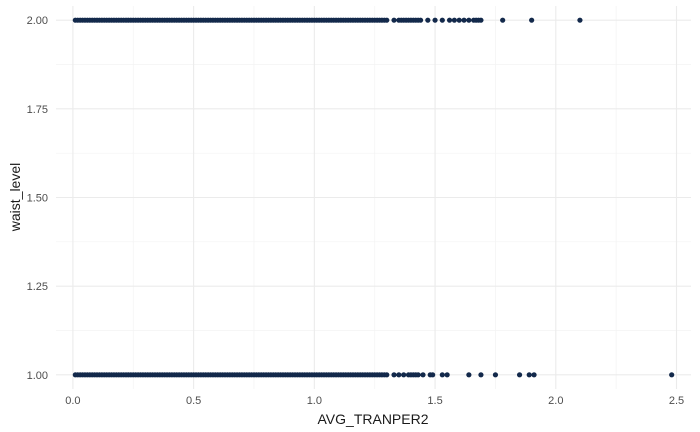 Image resolution: width=700 pixels, height=432 pixels. Describe the element at coordinates (193, 401) in the screenshot. I see `x-tick-label: 0.5` at that location.